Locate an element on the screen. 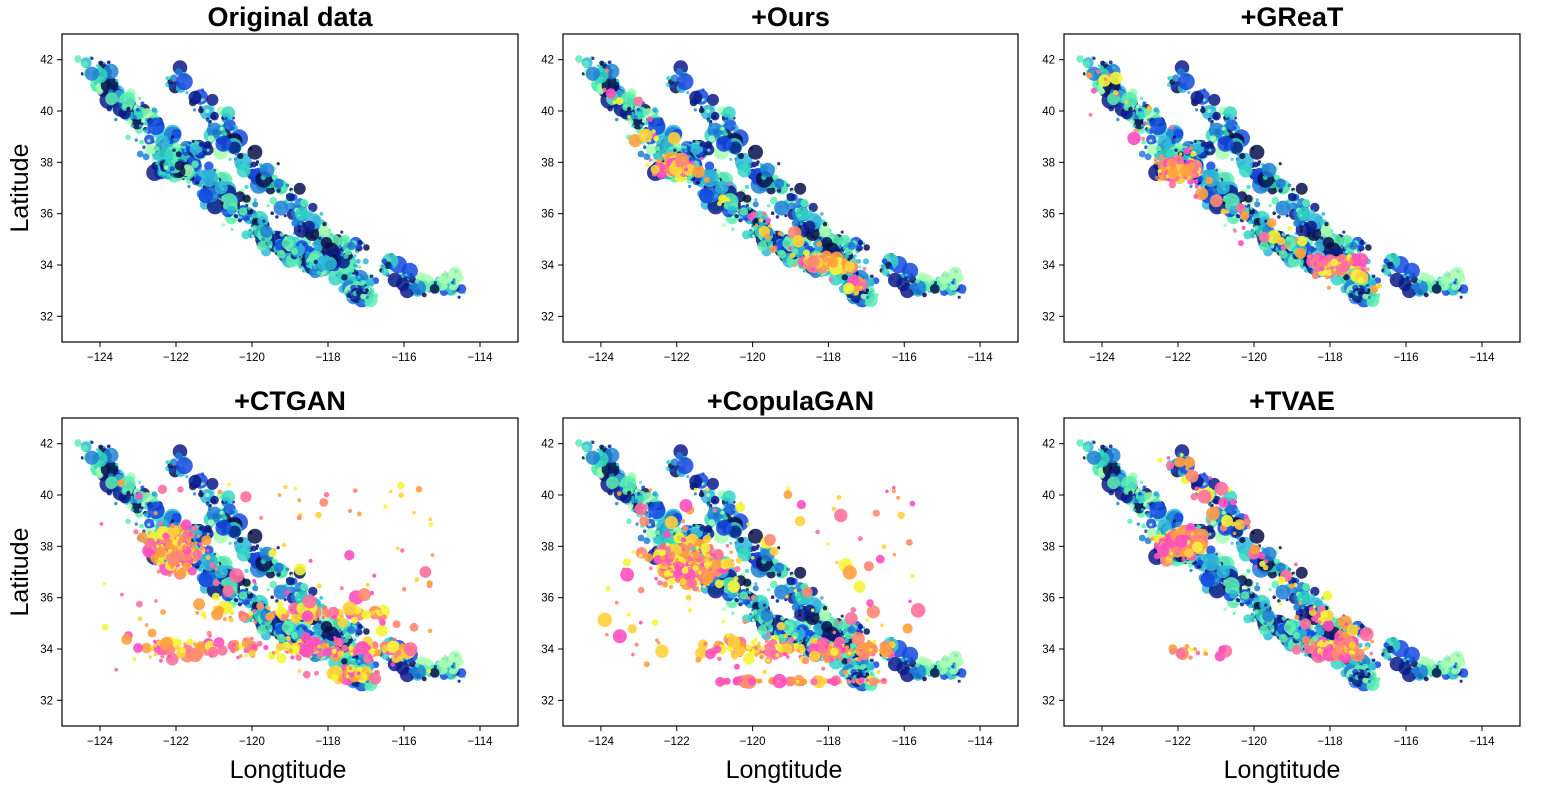  scatter-points is located at coordinates (270, 181).